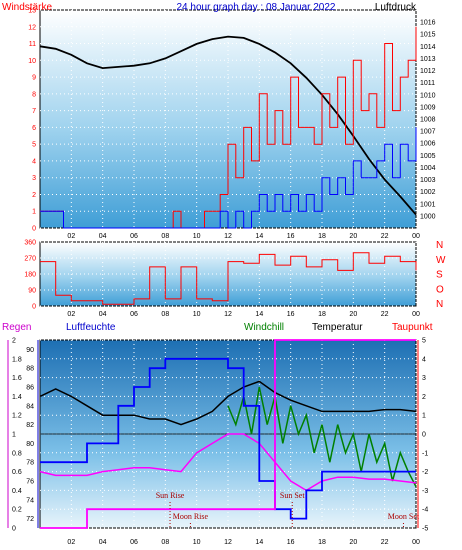 The height and width of the screenshot is (550, 462). I want to click on pressure-tick: 1011, so click(427, 83).